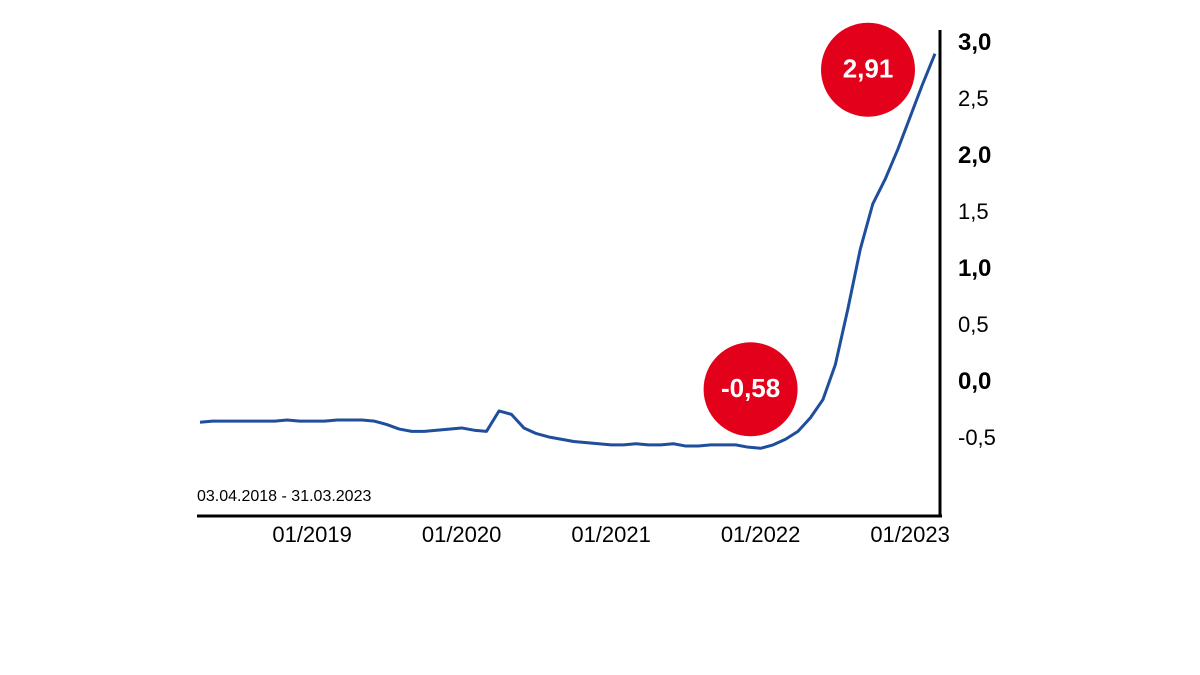  I want to click on annotation-label: -0,58, so click(750, 388).